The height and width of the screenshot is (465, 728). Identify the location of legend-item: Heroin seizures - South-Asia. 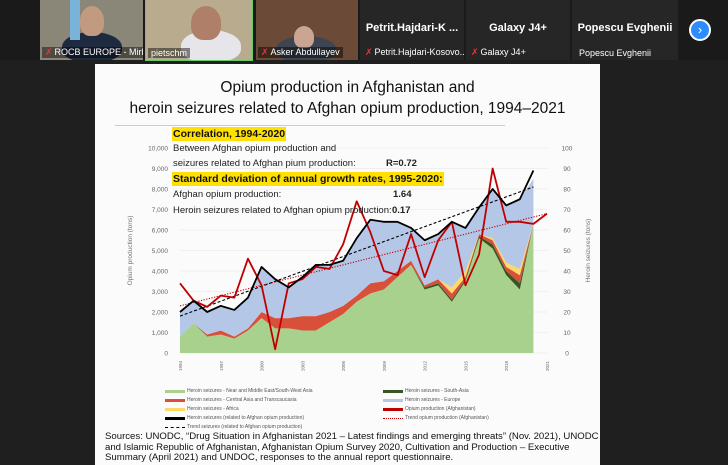
(426, 391).